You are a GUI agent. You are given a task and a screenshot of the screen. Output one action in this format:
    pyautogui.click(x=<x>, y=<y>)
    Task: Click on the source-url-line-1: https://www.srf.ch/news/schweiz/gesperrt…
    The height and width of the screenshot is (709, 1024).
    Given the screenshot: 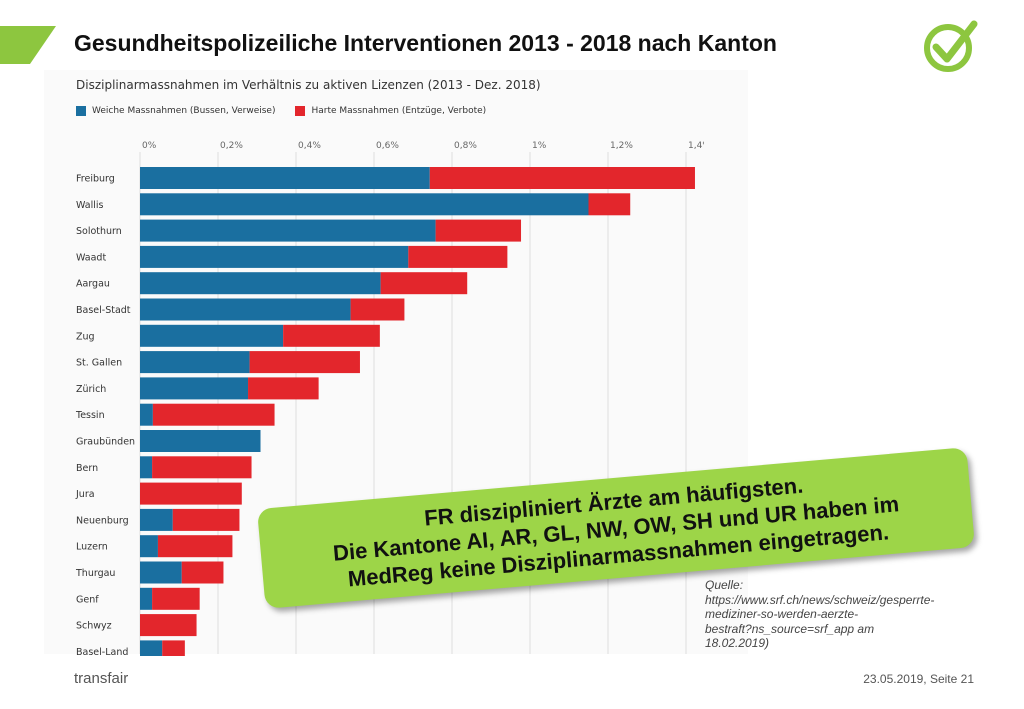 What is the action you would take?
    pyautogui.click(x=820, y=599)
    